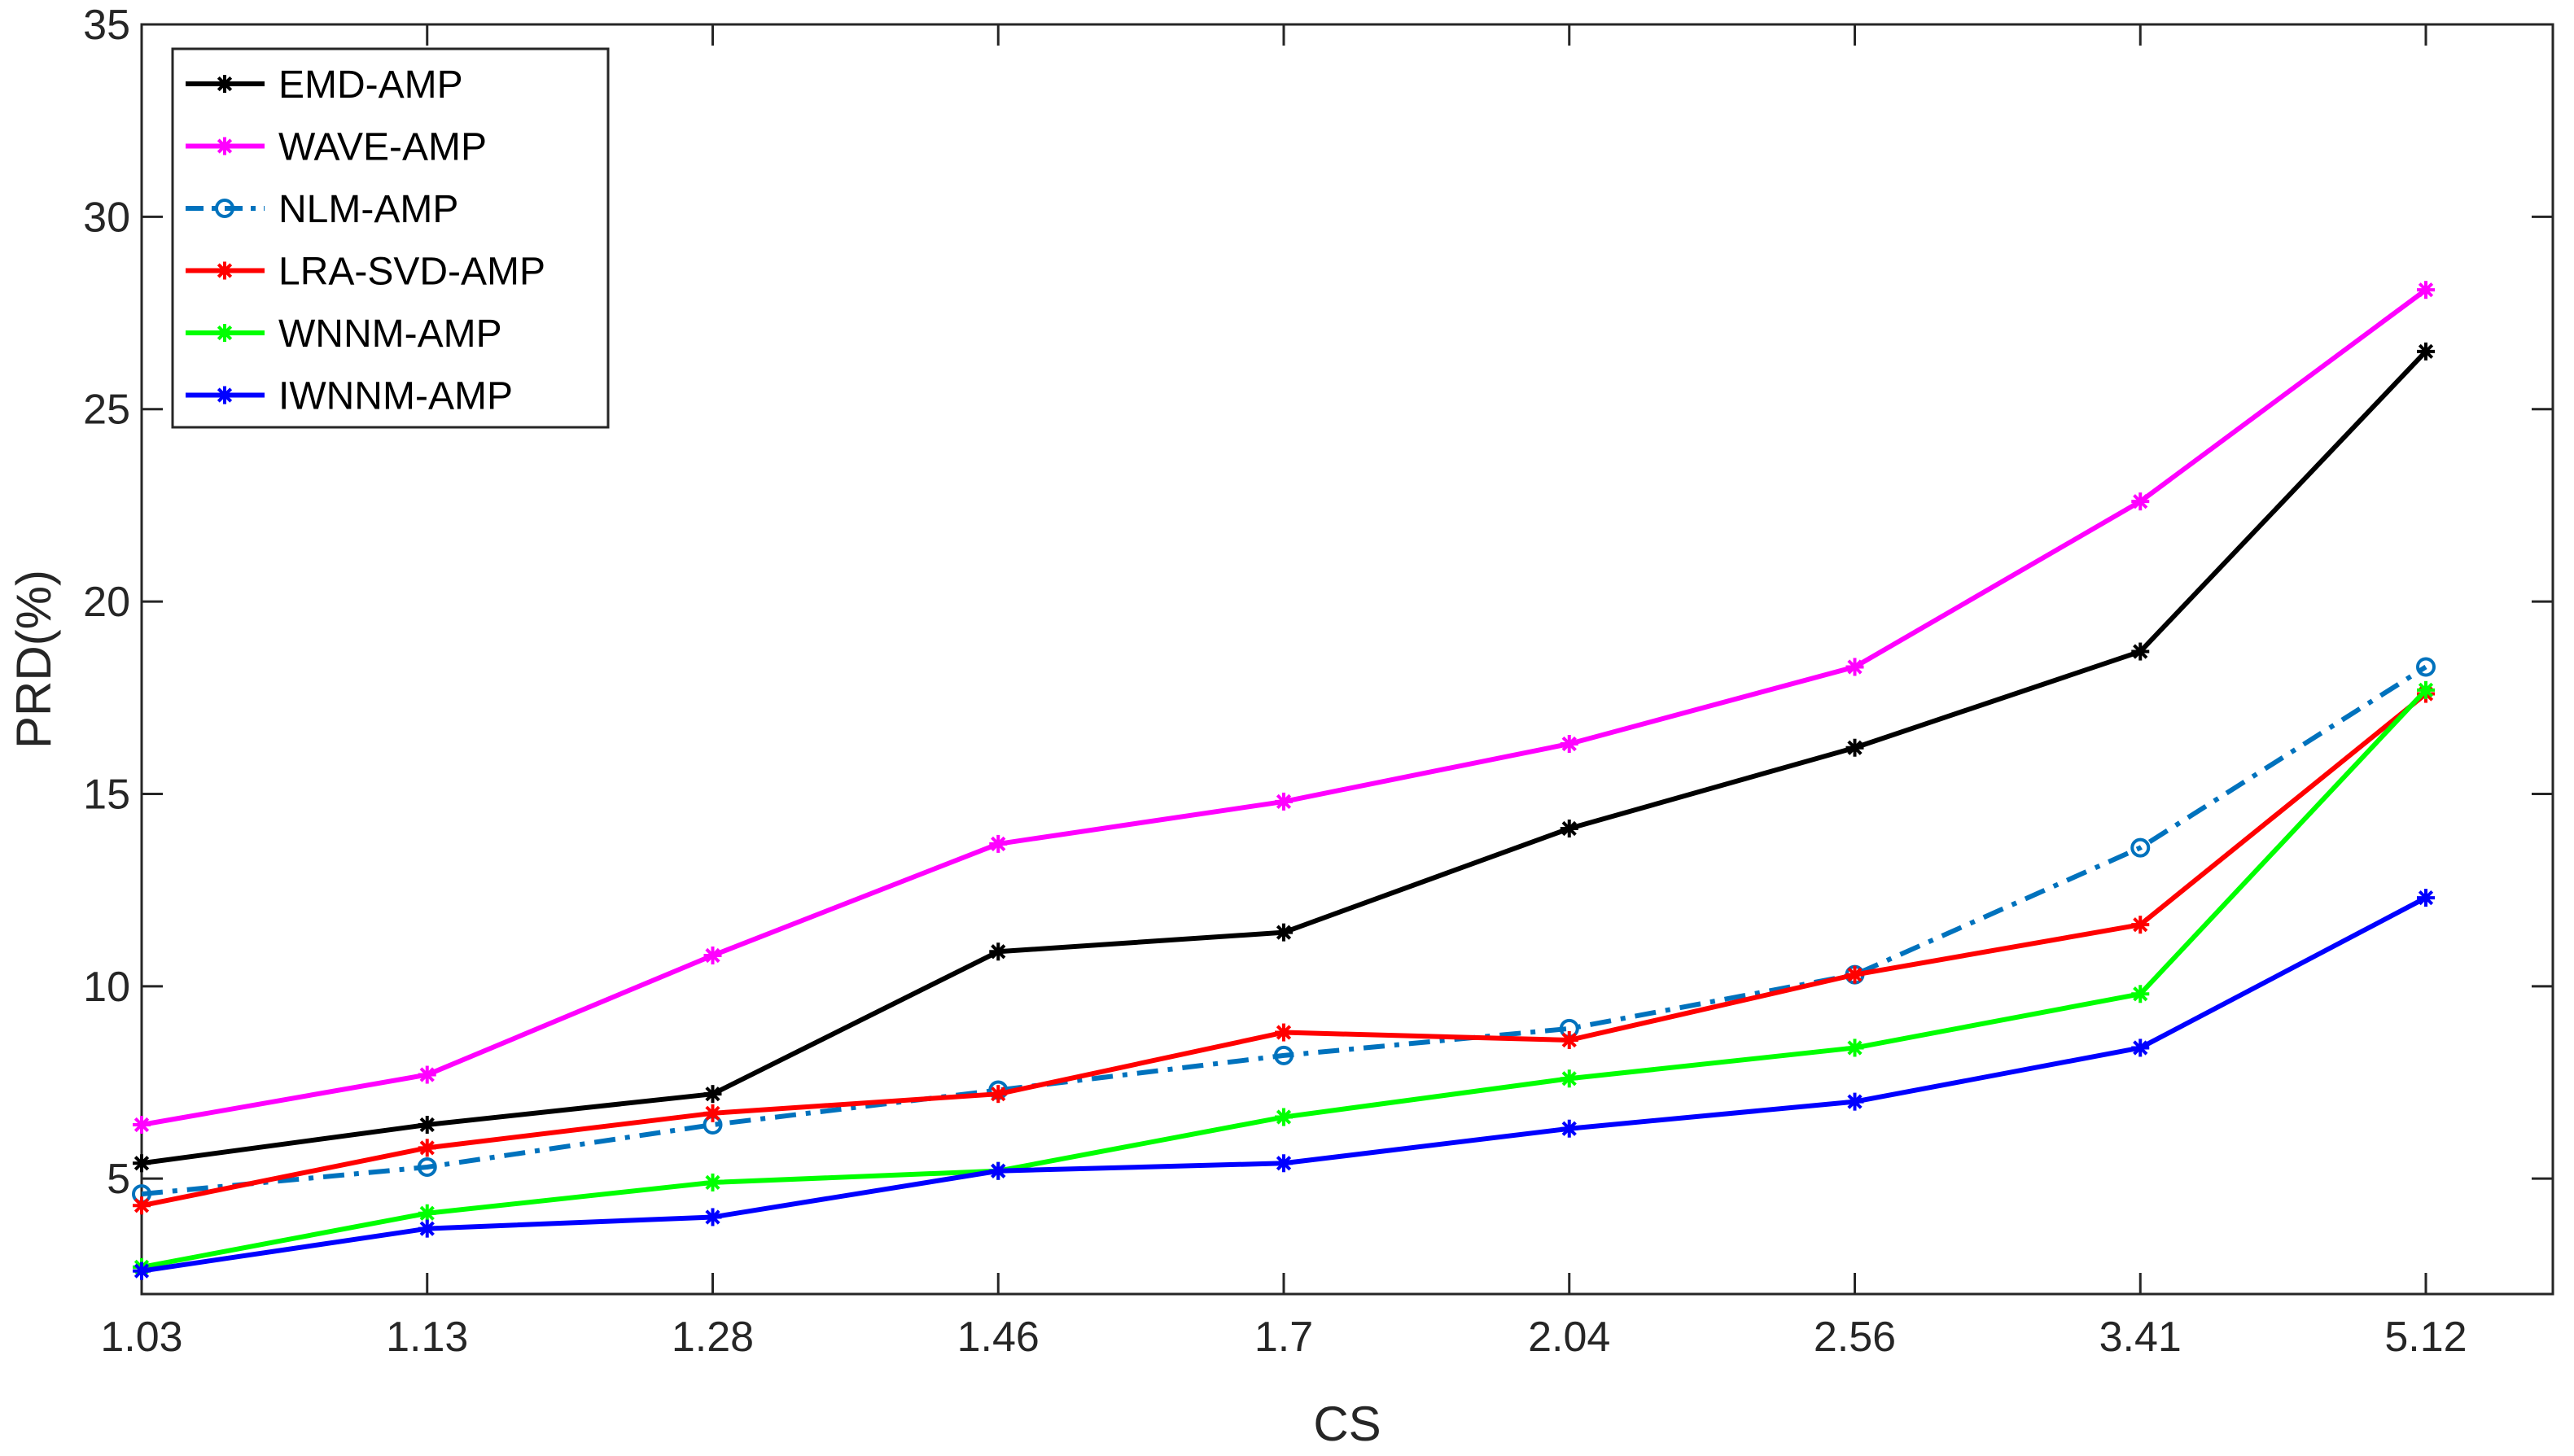 The width and height of the screenshot is (2574, 1456). Describe the element at coordinates (1347, 1424) in the screenshot. I see `x-axis-label: CS` at that location.